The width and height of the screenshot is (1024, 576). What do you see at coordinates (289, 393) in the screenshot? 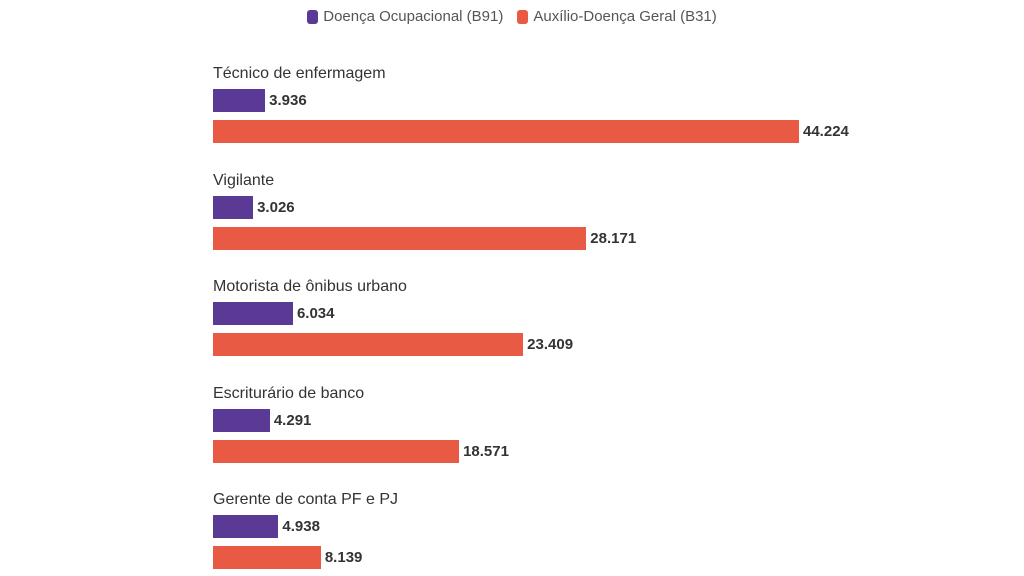
I see `category-label-escriturario-de-banco: Escriturário de banco` at bounding box center [289, 393].